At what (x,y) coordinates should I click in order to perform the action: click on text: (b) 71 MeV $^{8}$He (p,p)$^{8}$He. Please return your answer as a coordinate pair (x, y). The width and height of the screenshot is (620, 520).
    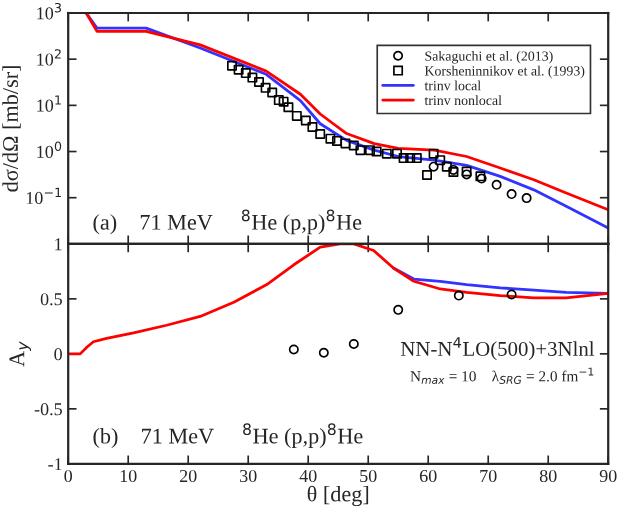
    Looking at the image, I should click on (228, 436).